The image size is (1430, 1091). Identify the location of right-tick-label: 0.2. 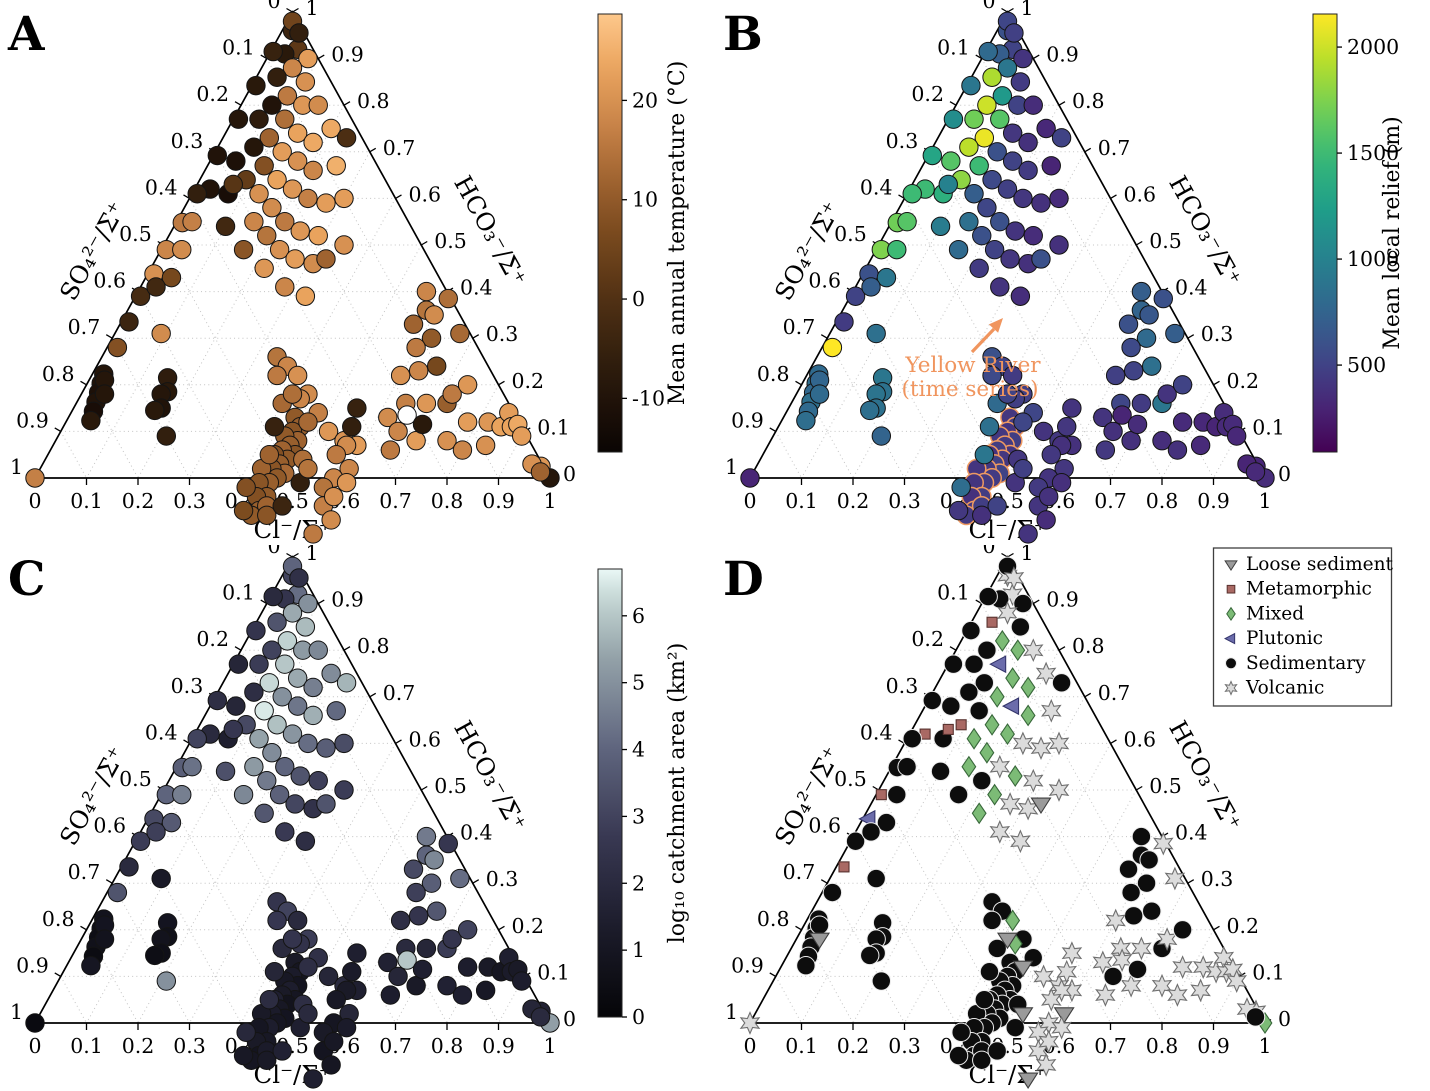
(1243, 926).